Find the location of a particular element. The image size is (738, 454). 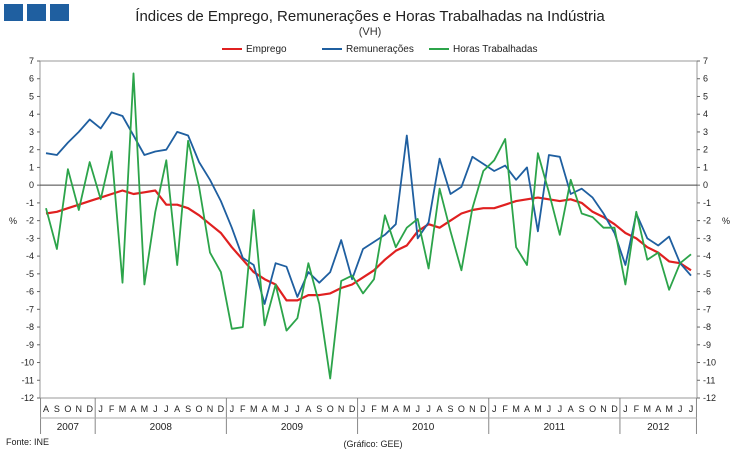

y-tick-label-right: 7 is located at coordinates (705, 61).